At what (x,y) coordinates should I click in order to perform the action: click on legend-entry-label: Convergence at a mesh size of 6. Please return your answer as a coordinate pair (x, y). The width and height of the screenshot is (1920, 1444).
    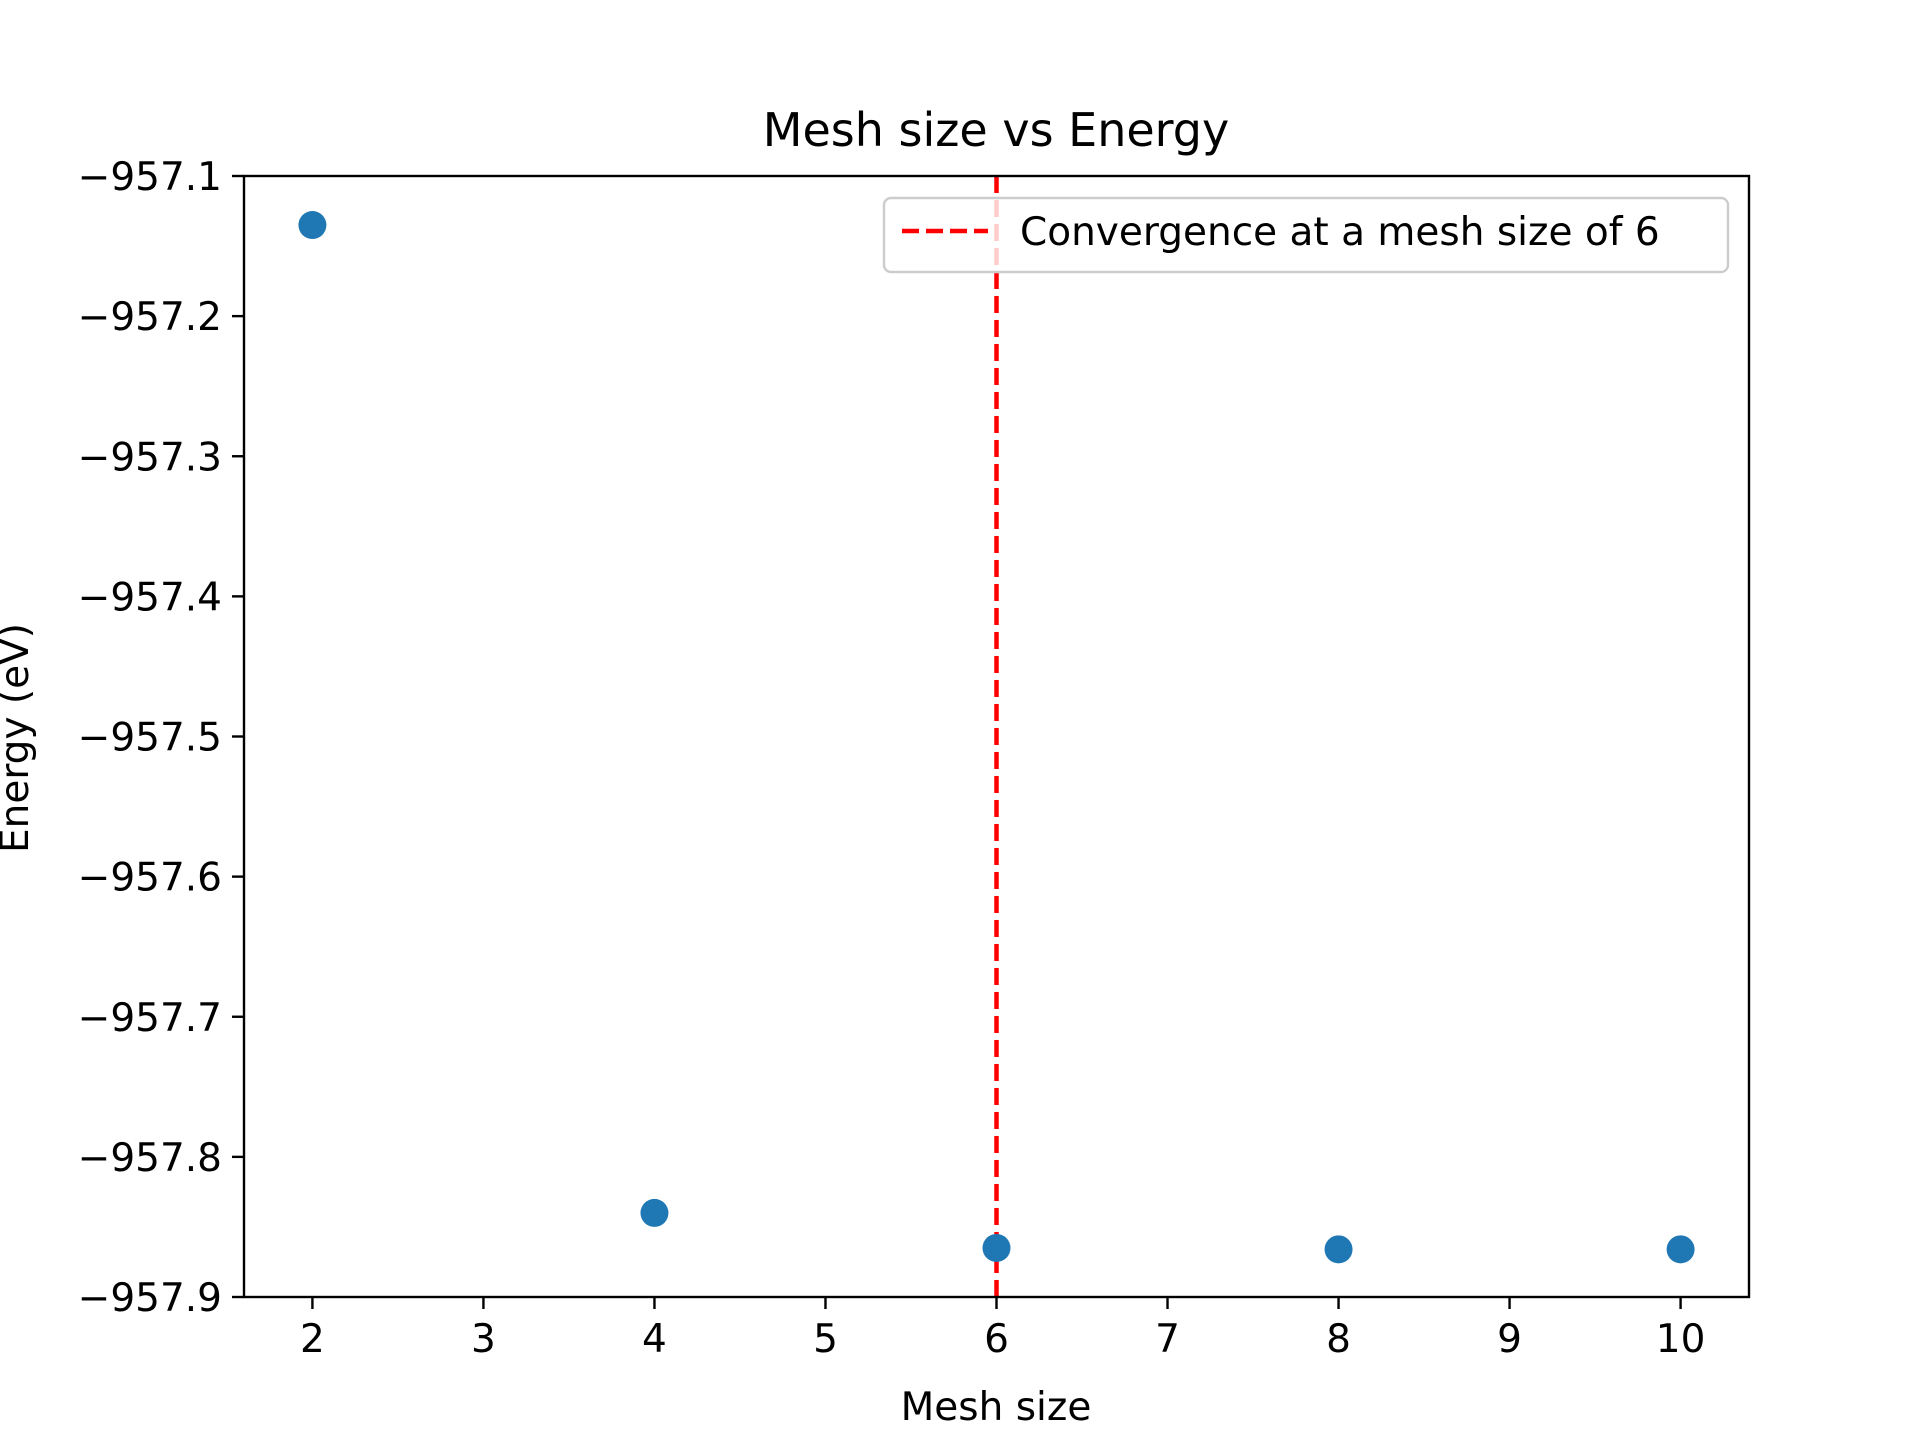
    Looking at the image, I should click on (1340, 232).